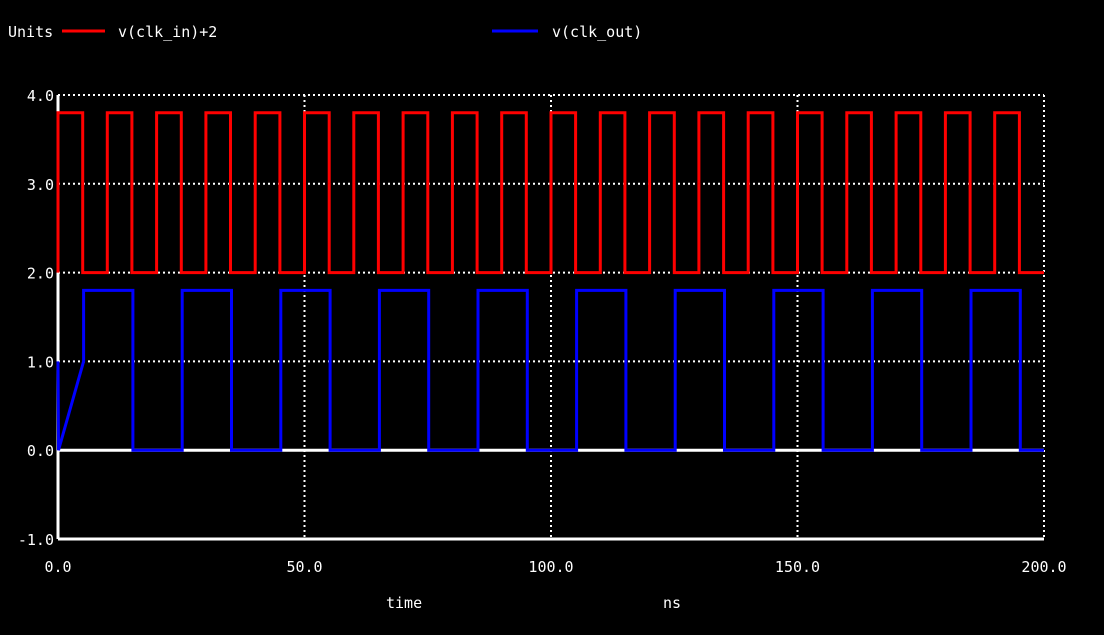 This screenshot has height=635, width=1104. I want to click on x-axis-label: time, so click(404, 603).